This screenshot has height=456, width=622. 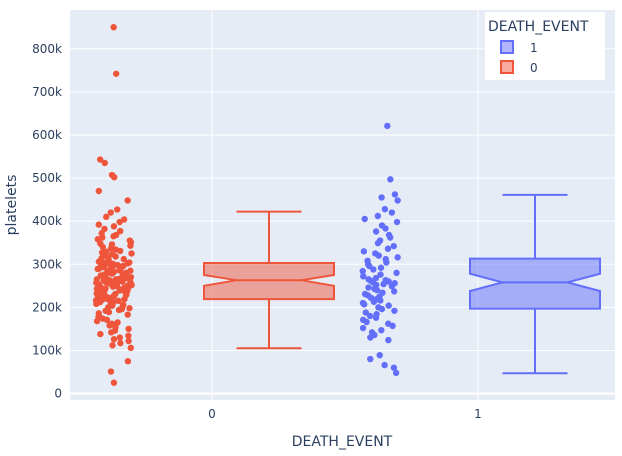 I want to click on legend: DEATH_EVENT 1 0, so click(x=545, y=46).